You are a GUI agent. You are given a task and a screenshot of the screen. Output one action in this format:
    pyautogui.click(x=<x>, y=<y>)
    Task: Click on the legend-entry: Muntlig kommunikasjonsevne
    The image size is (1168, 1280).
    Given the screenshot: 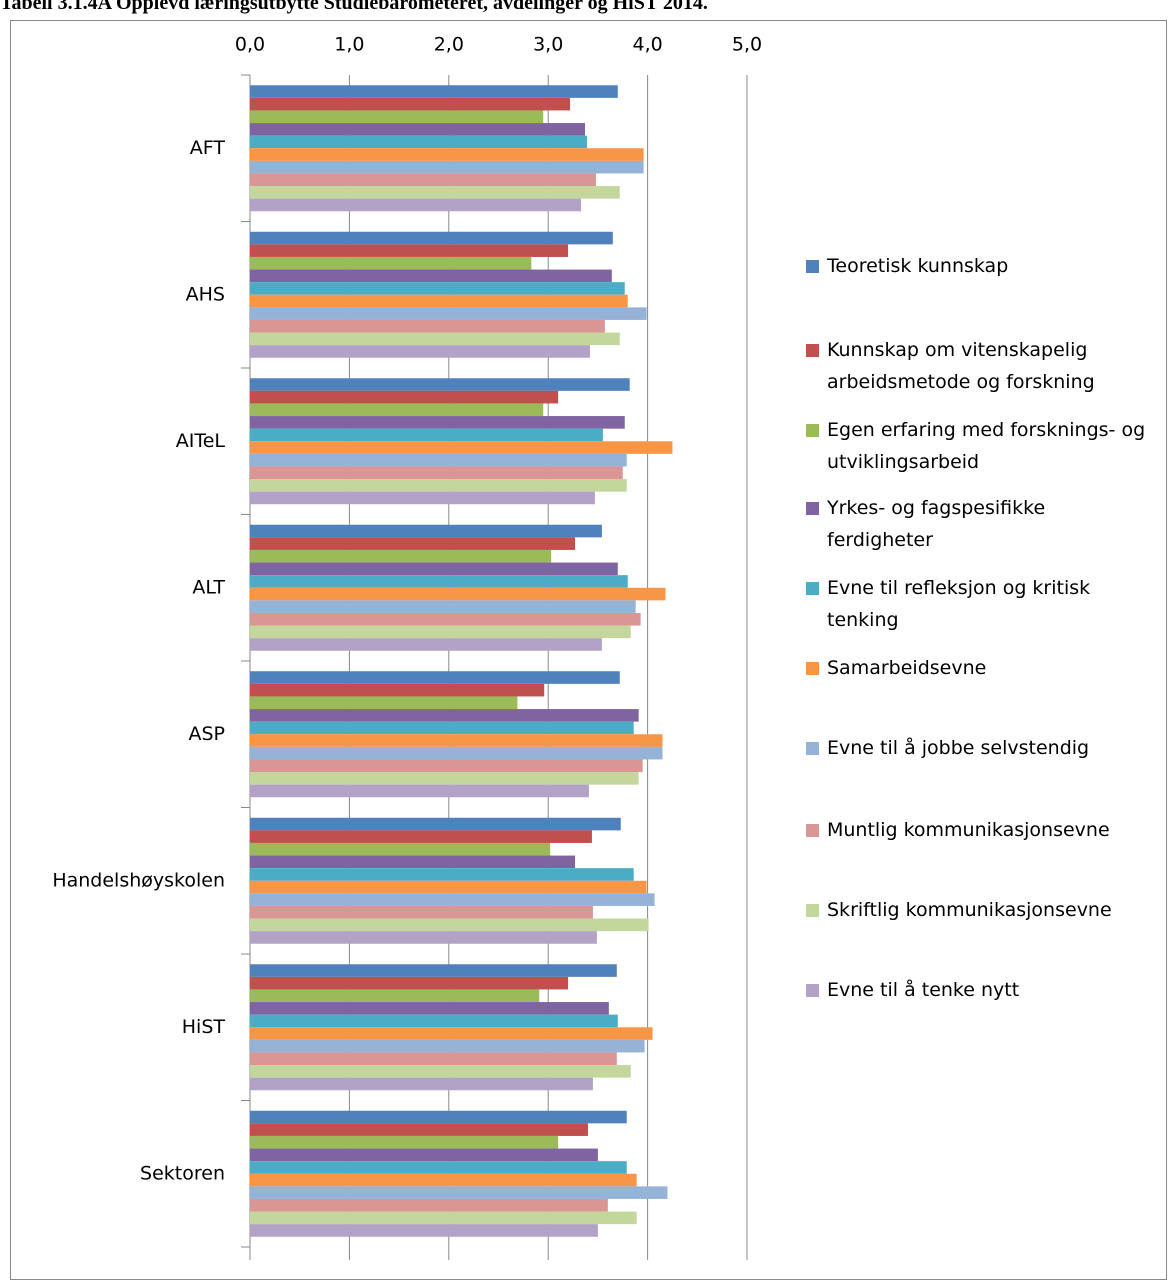 What is the action you would take?
    pyautogui.click(x=958, y=830)
    